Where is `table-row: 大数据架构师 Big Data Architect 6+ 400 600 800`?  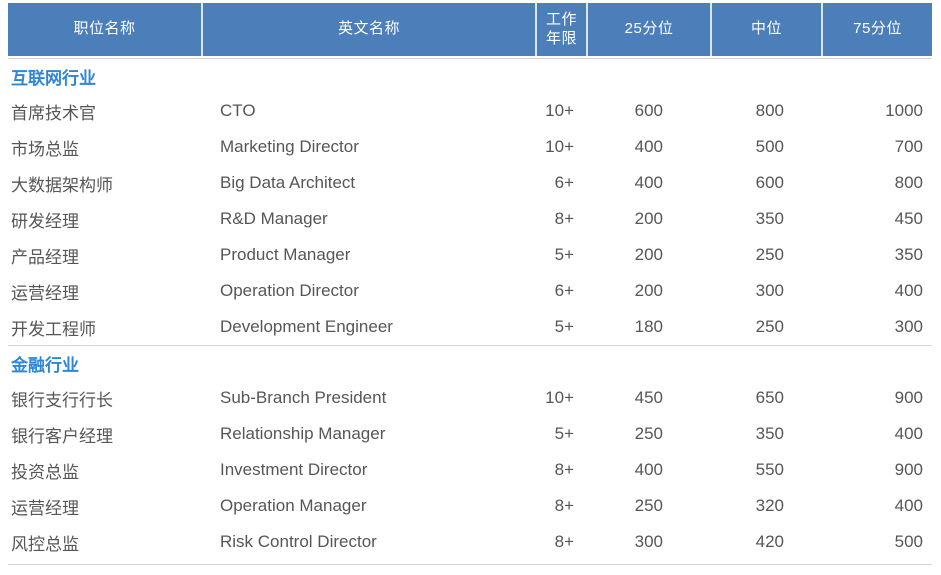 table-row: 大数据架构师 Big Data Architect 6+ 400 600 800 is located at coordinates (470, 183).